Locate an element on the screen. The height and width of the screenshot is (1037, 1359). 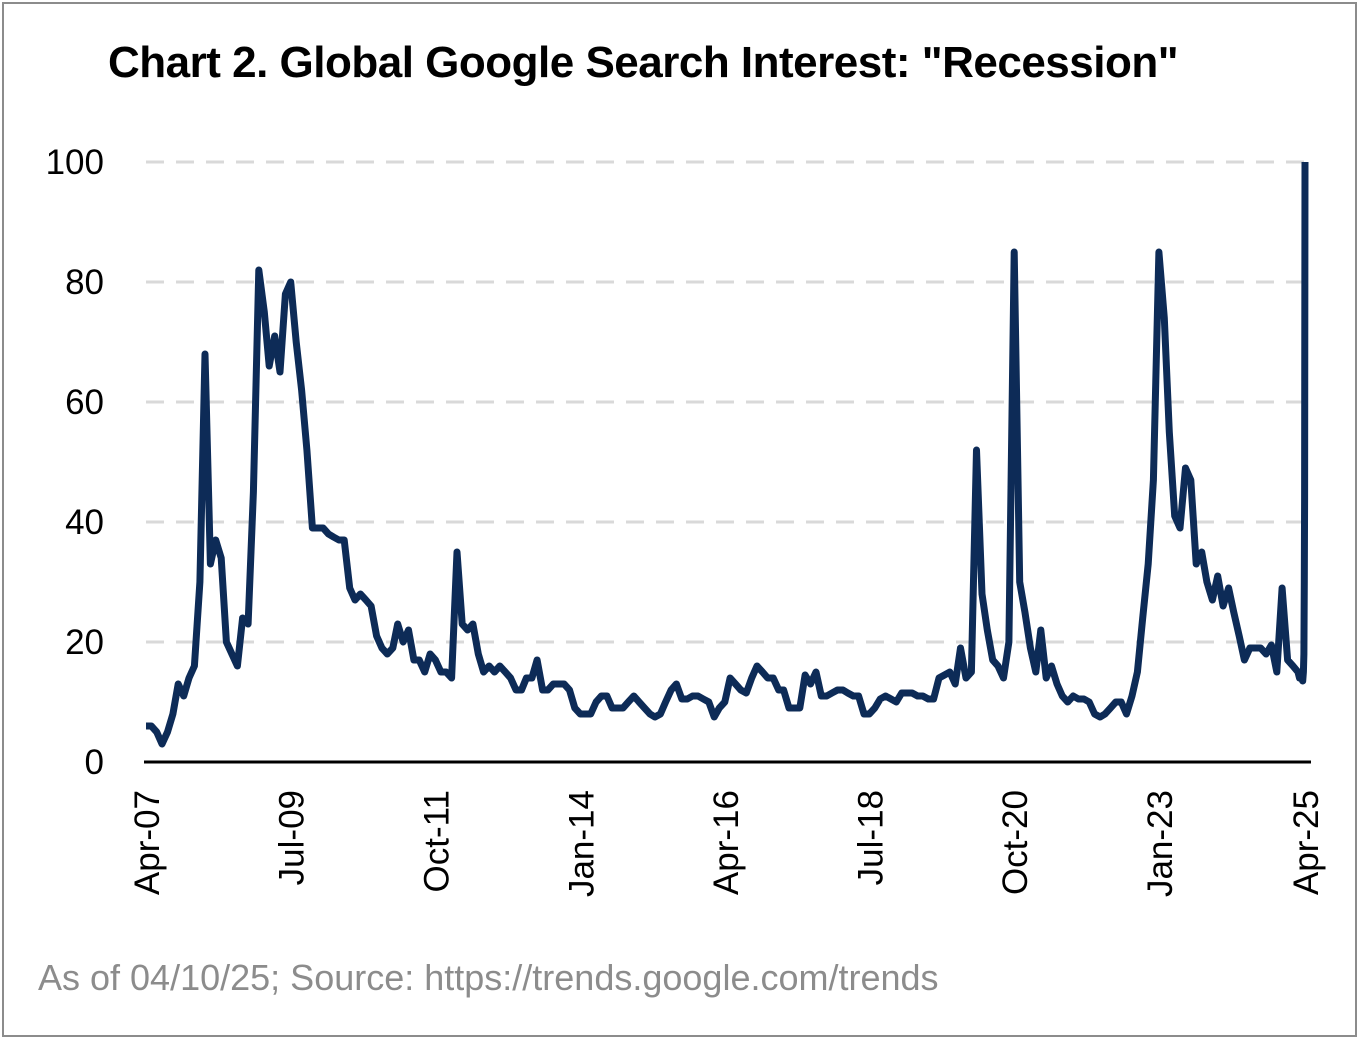
y-tick-label: 100 is located at coordinates (75, 162).